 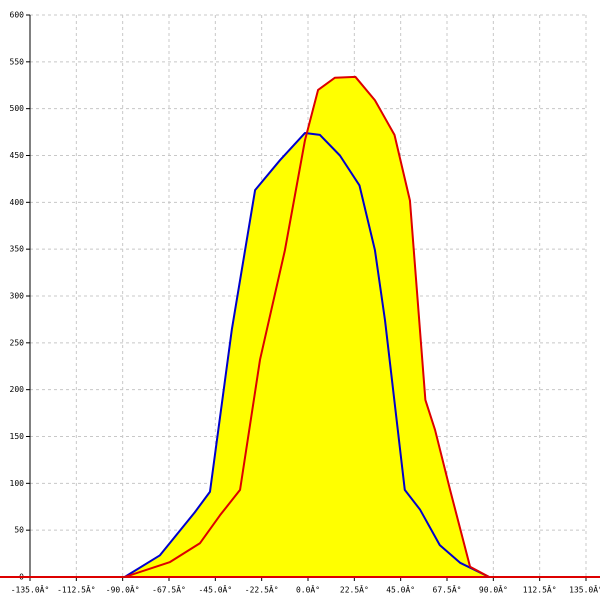 What do you see at coordinates (123, 589) in the screenshot?
I see `x-tick-label: -90.0Â°` at bounding box center [123, 589].